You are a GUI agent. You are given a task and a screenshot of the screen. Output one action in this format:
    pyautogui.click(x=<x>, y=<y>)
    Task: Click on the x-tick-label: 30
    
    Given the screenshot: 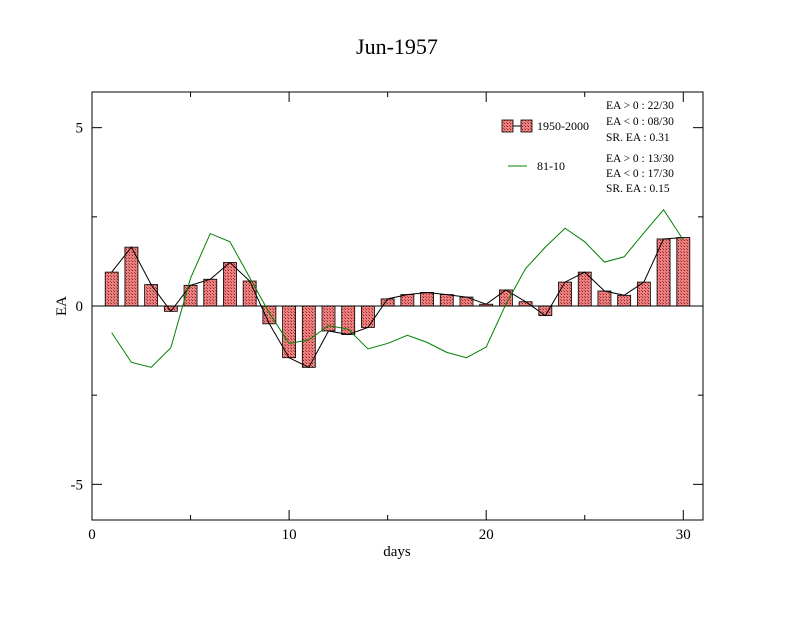 What is the action you would take?
    pyautogui.click(x=683, y=535)
    